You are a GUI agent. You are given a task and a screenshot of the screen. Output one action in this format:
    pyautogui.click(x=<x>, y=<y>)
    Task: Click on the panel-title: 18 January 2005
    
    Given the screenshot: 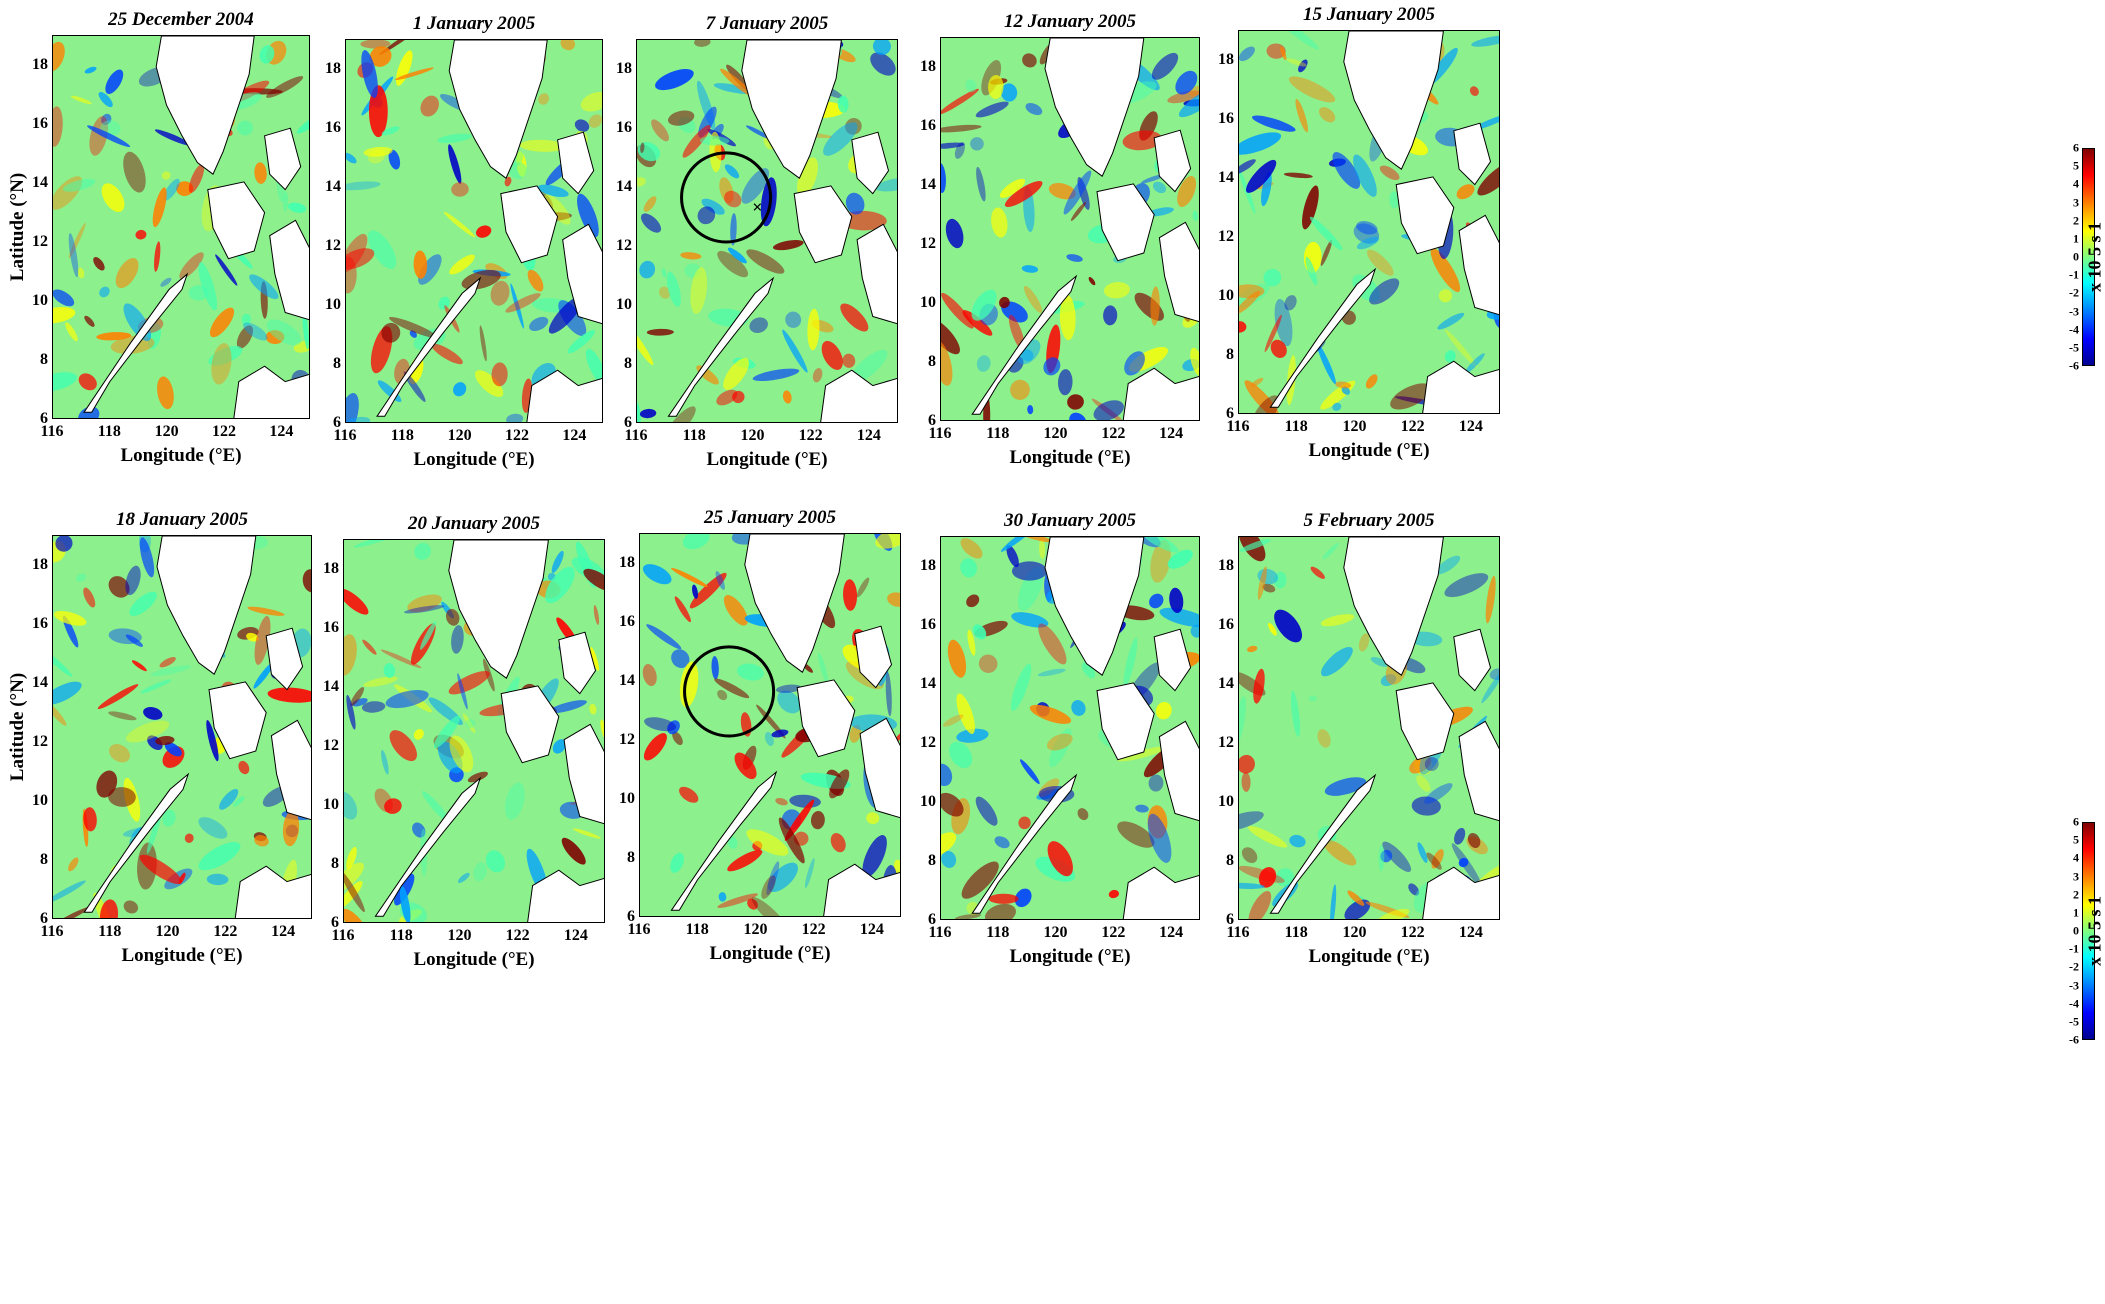 What is the action you would take?
    pyautogui.click(x=182, y=519)
    